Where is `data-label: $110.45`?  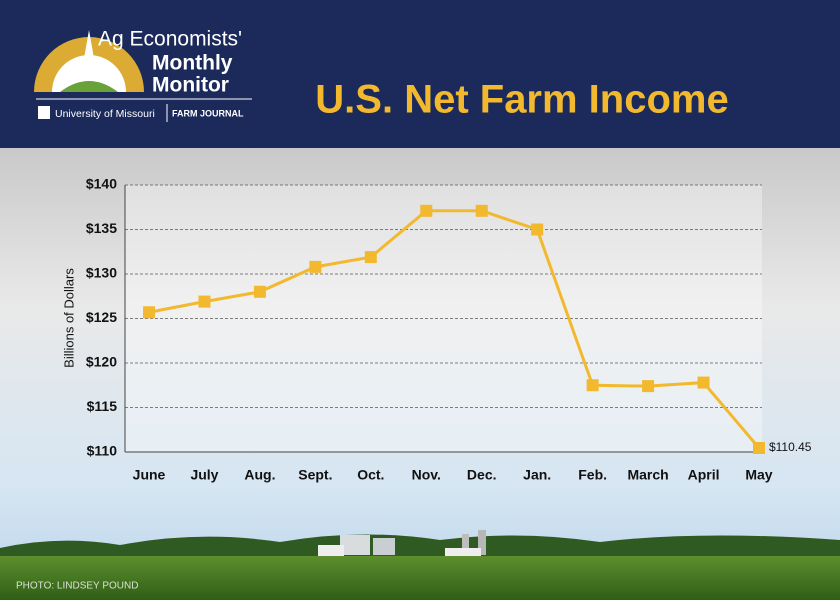 data-label: $110.45 is located at coordinates (790, 447).